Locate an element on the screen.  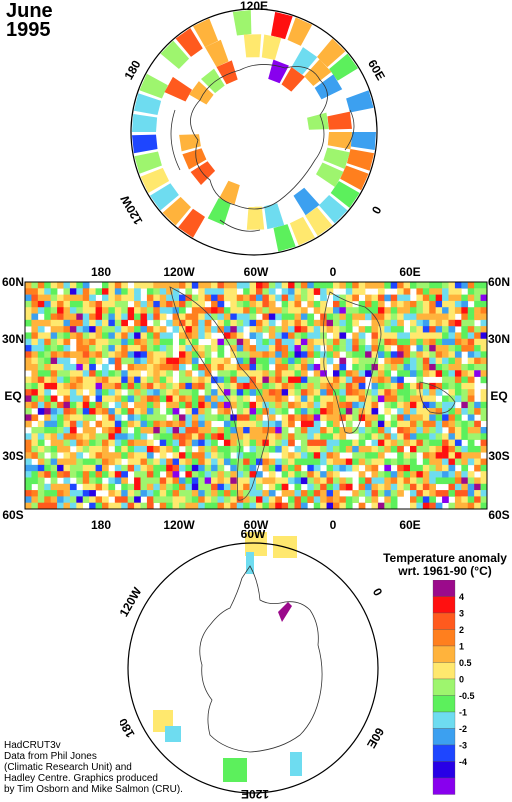
credit-line: Data from Phil Jones is located at coordinates (50, 756).